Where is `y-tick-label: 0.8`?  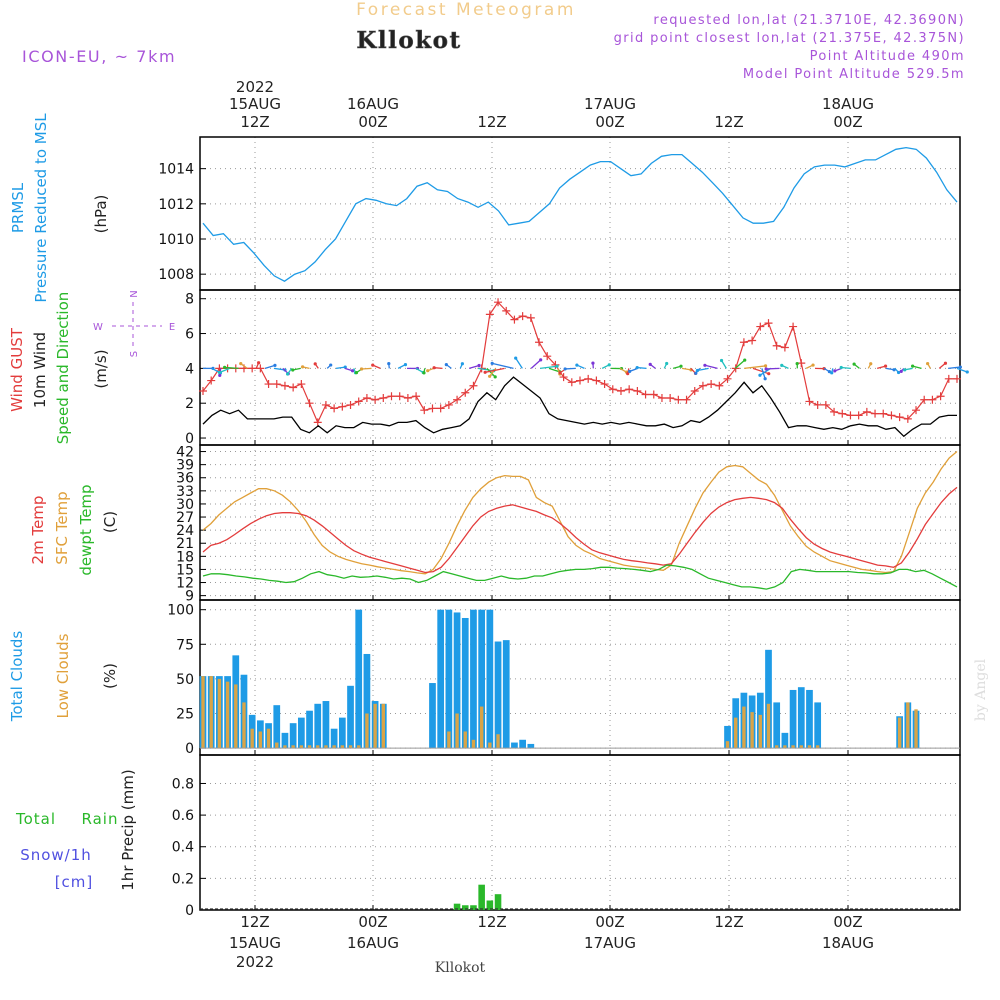
y-tick-label: 0.8 is located at coordinates (183, 784).